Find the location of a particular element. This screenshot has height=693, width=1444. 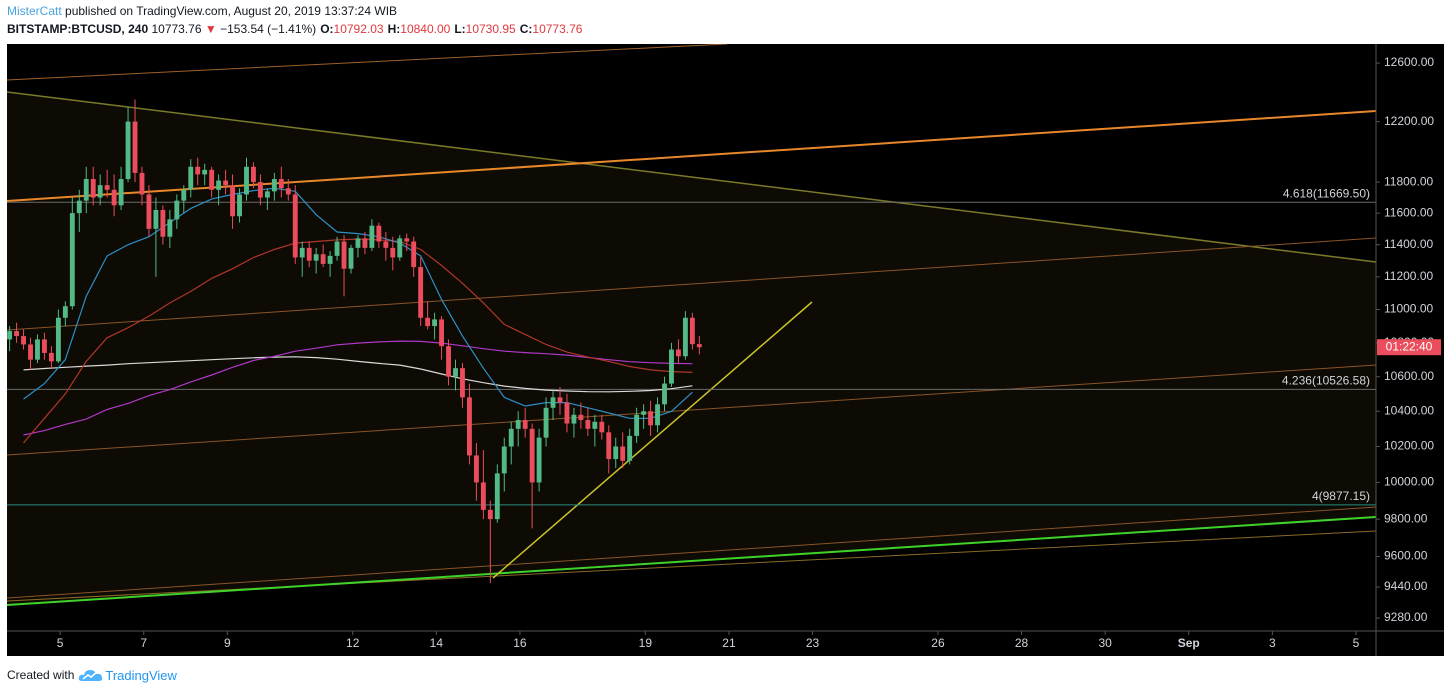

countdown-box is located at coordinates (1409, 347).